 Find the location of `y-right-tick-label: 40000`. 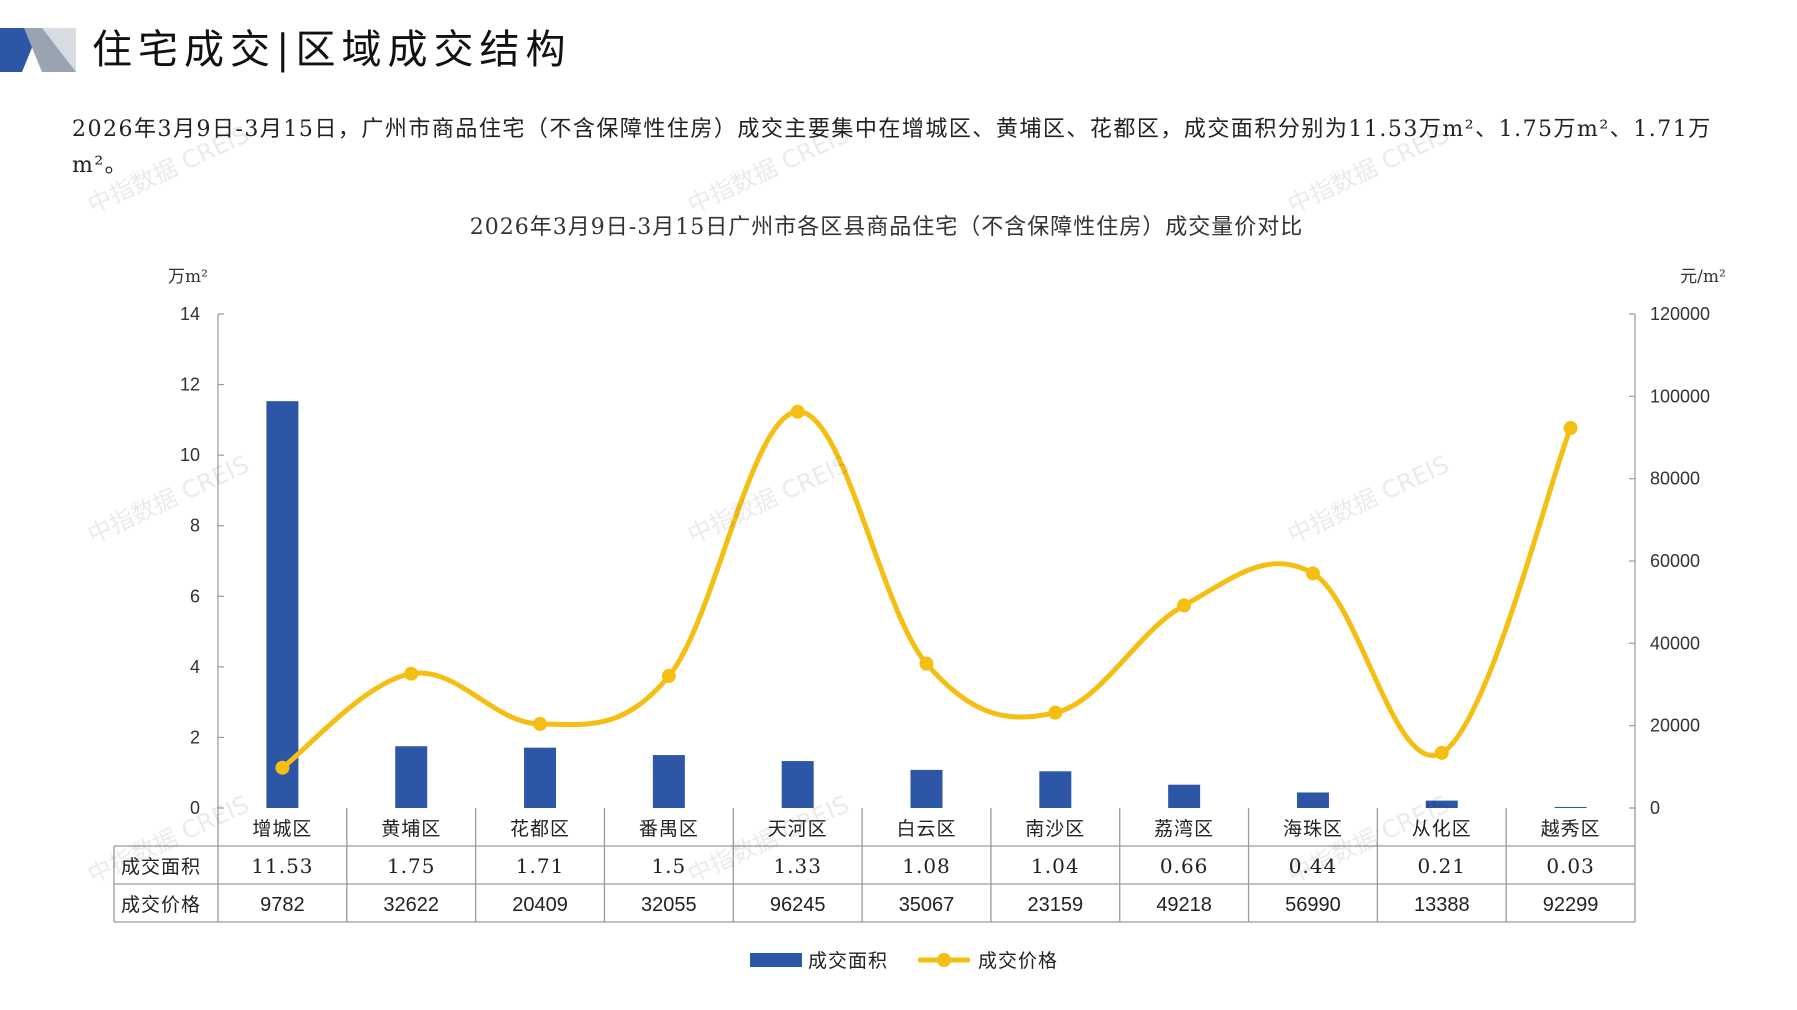

y-right-tick-label: 40000 is located at coordinates (1675, 643).